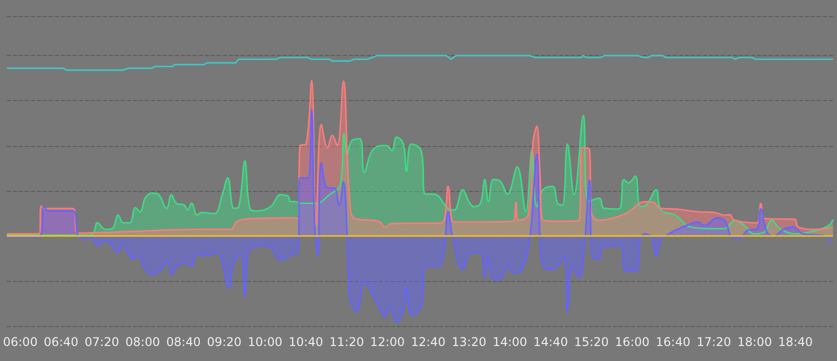 The height and width of the screenshot is (361, 837). I want to click on x-tick-label: 08:40, so click(183, 342).